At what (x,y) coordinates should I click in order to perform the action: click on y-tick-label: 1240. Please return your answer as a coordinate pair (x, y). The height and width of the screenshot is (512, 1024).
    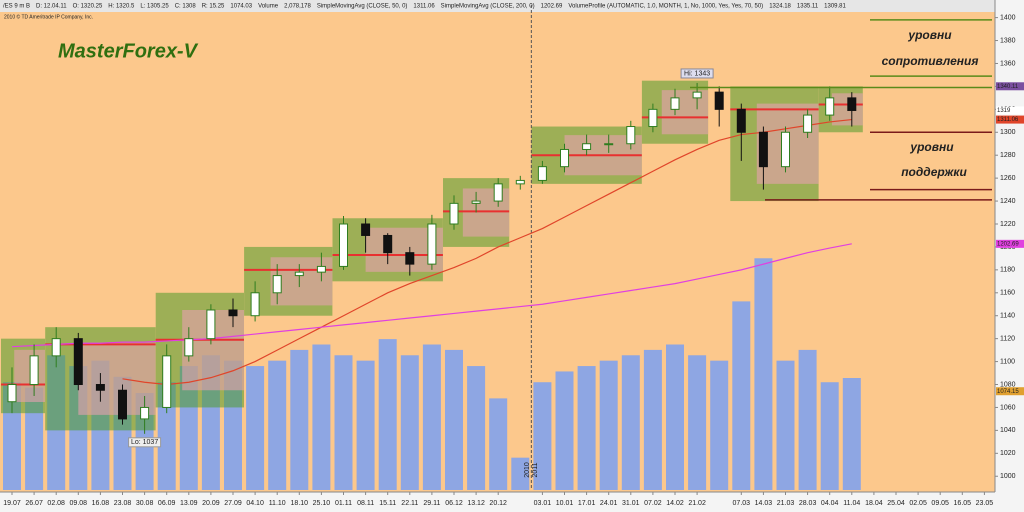
    Looking at the image, I should click on (1008, 201).